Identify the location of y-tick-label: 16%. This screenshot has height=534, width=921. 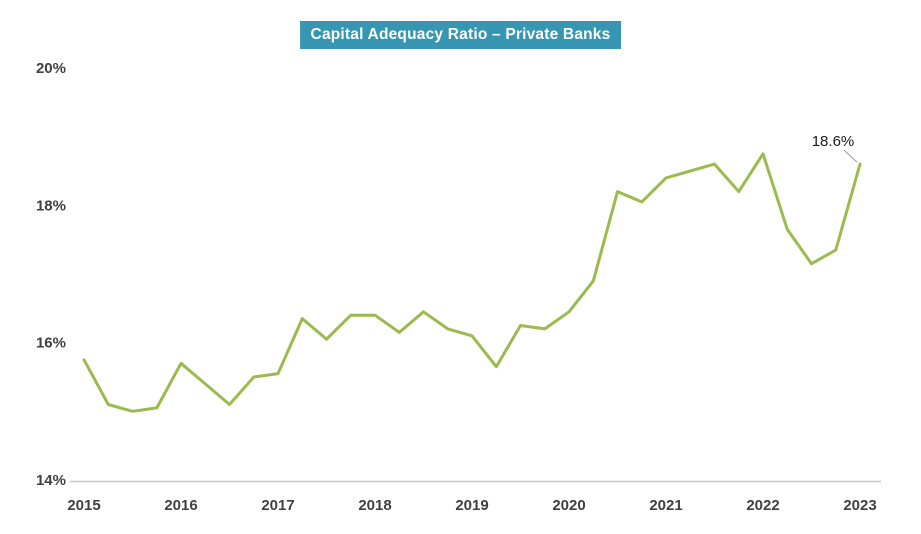
(51, 343).